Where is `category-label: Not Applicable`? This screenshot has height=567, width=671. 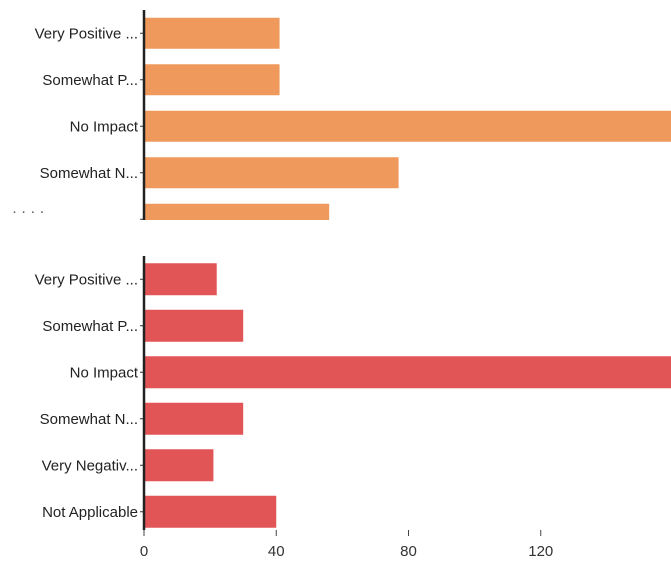 category-label: Not Applicable is located at coordinates (90, 512).